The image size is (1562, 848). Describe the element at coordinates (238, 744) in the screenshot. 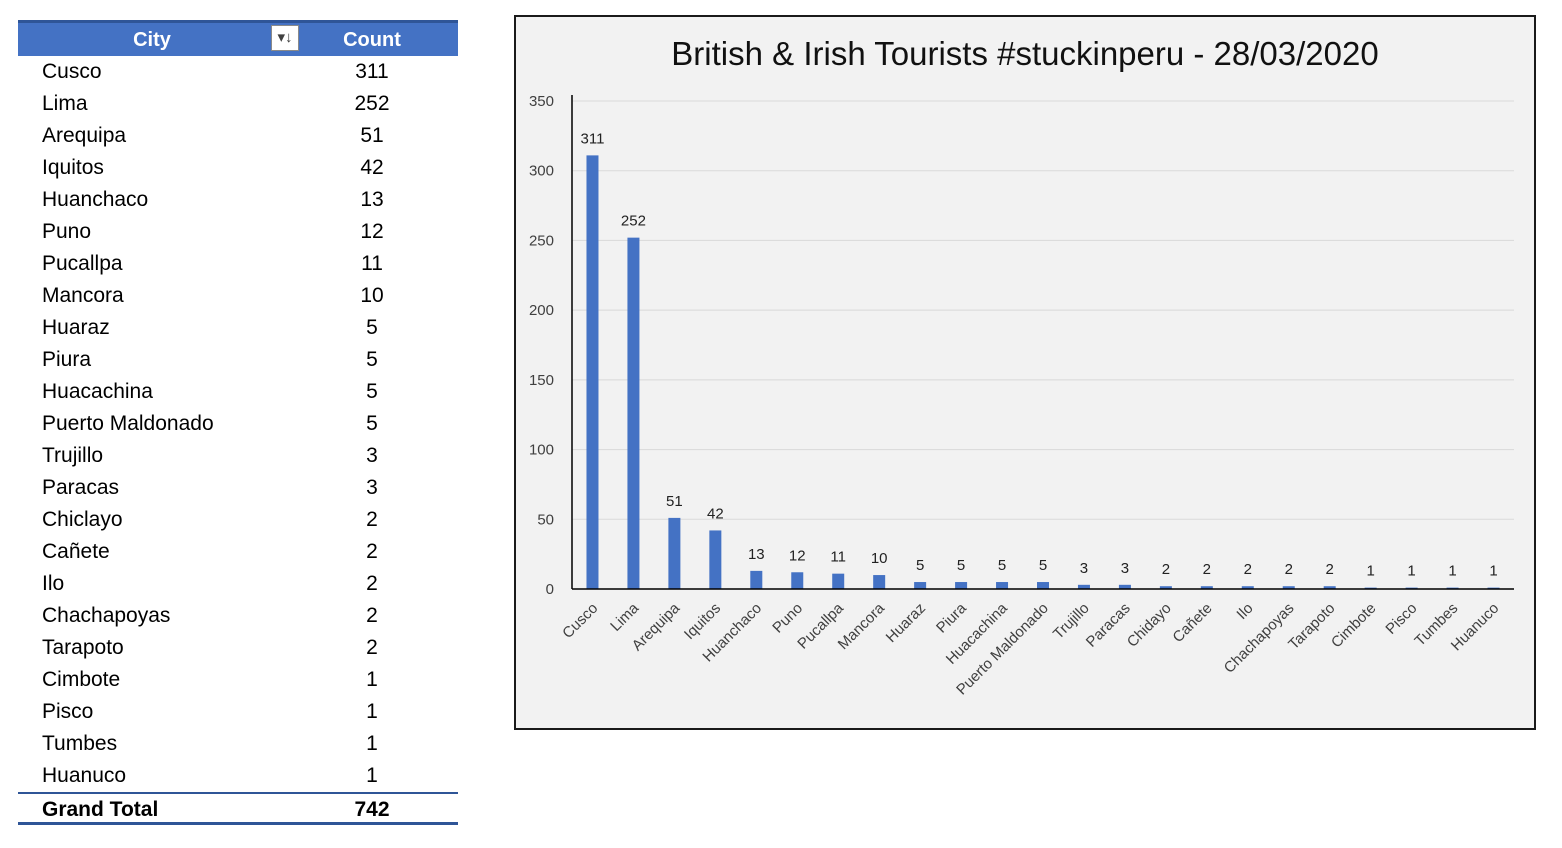

I see `table-row: Tumbes 1` at that location.